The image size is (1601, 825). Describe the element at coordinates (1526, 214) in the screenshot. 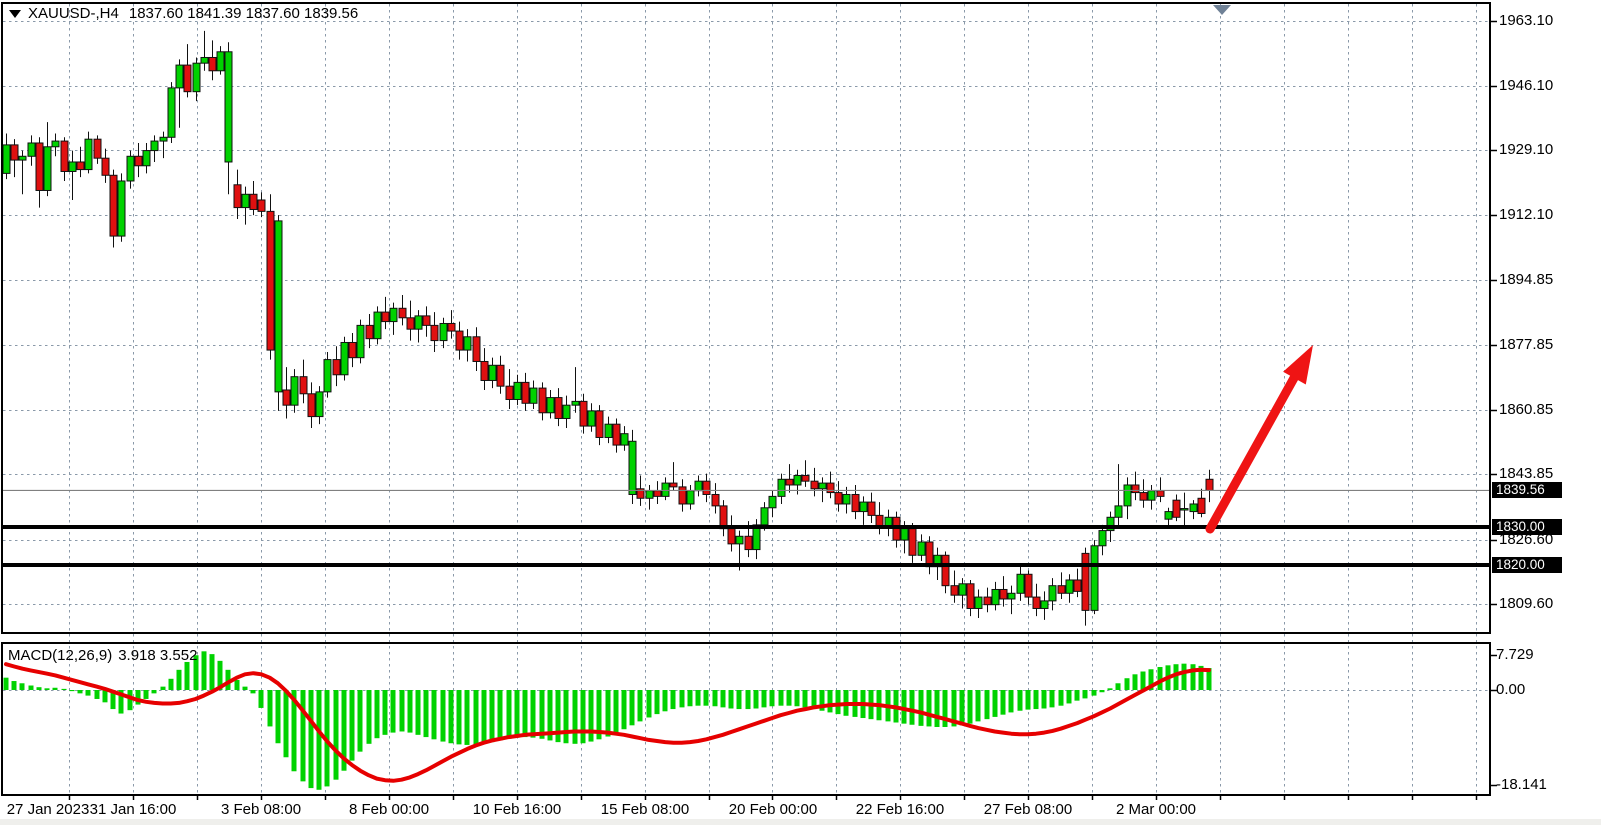

I see `price-axis-label: 1912.10` at that location.